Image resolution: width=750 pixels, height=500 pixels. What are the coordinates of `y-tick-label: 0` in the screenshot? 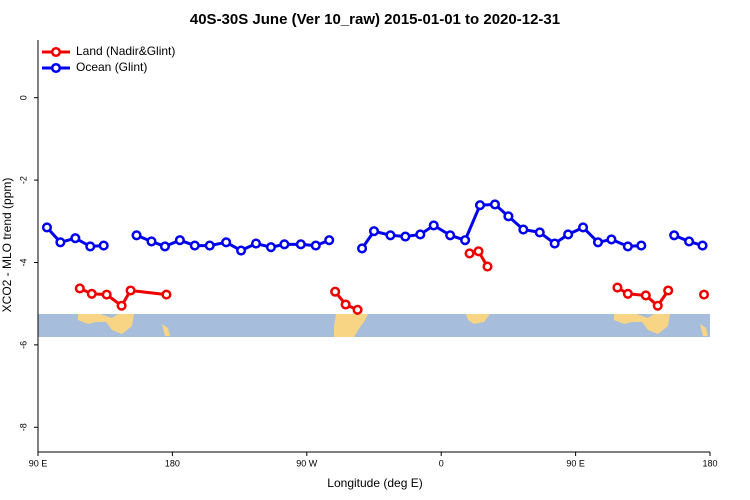 It's located at (23, 97).